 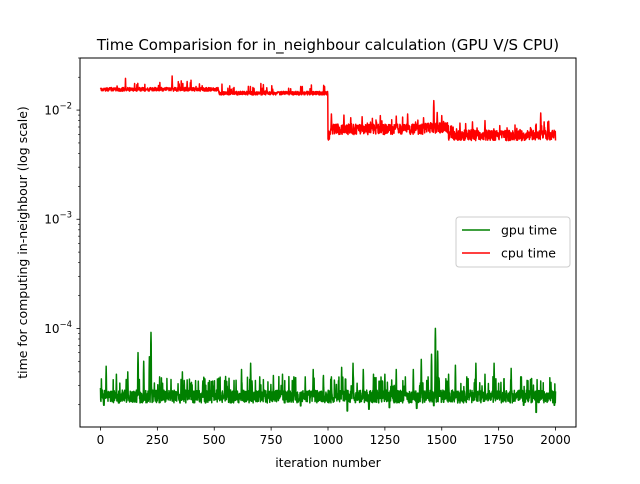 I want to click on y-axis: 10⁻⁴ 10⁻³ 10⁻², so click(x=62, y=231).